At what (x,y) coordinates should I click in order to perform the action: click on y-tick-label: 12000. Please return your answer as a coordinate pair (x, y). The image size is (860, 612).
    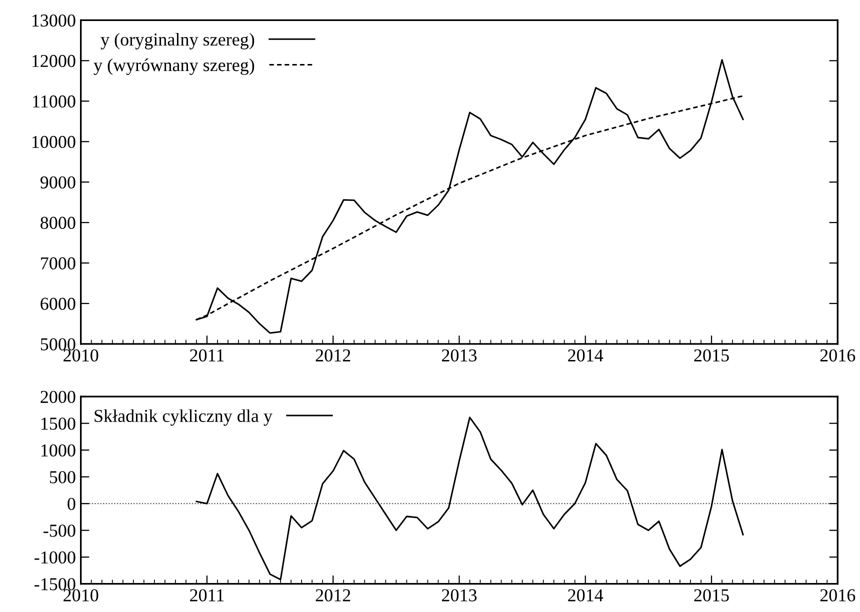
    Looking at the image, I should click on (54, 61).